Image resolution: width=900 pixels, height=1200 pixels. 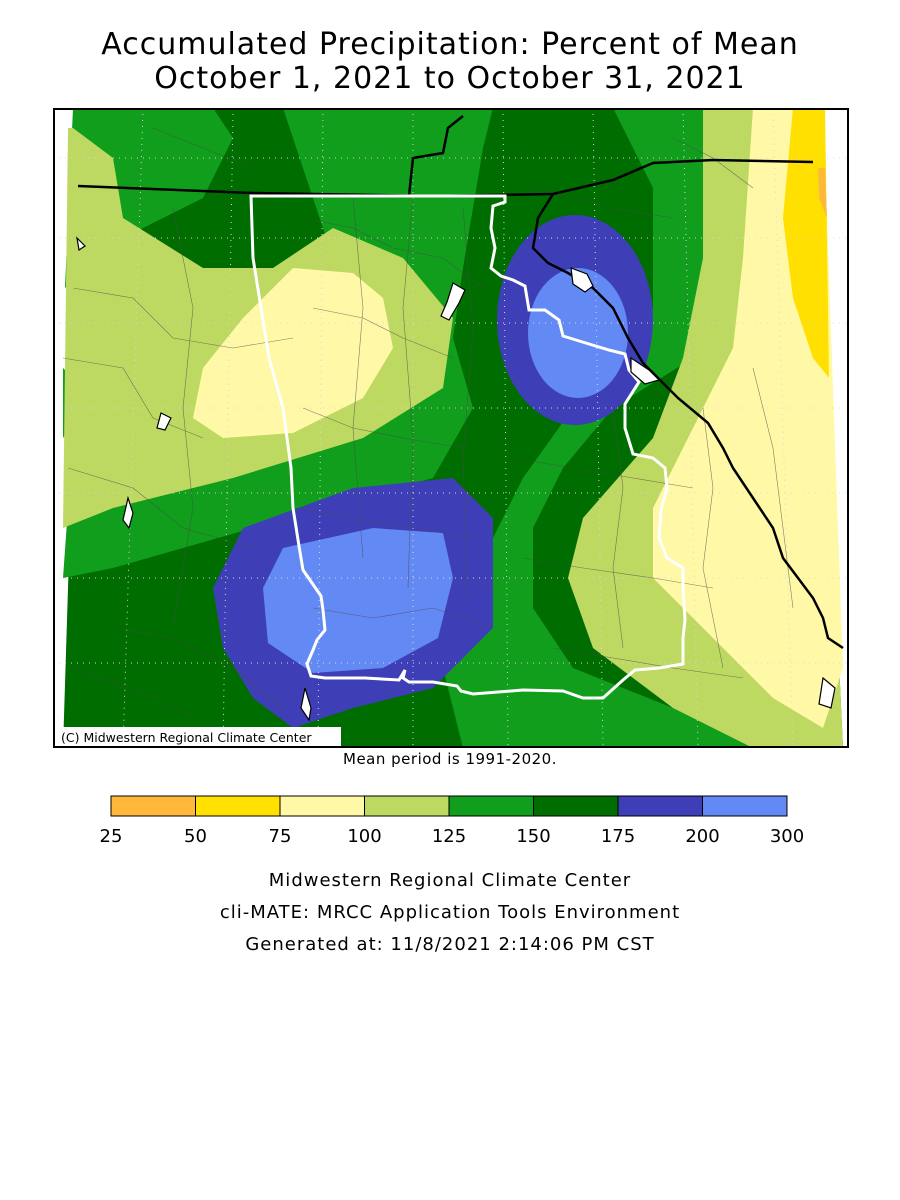 What do you see at coordinates (618, 836) in the screenshot?
I see `legend-label-175: 175` at bounding box center [618, 836].